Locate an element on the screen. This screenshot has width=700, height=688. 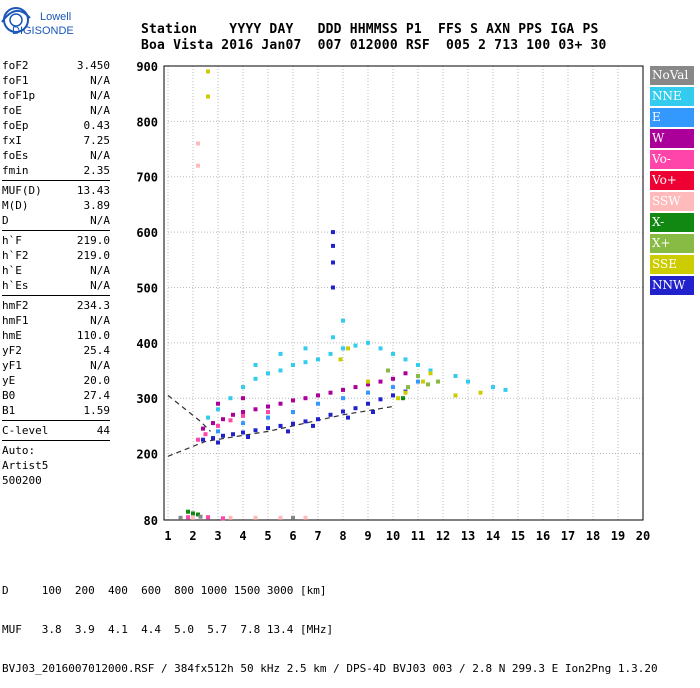
legend-item-w: W is located at coordinates (672, 138).